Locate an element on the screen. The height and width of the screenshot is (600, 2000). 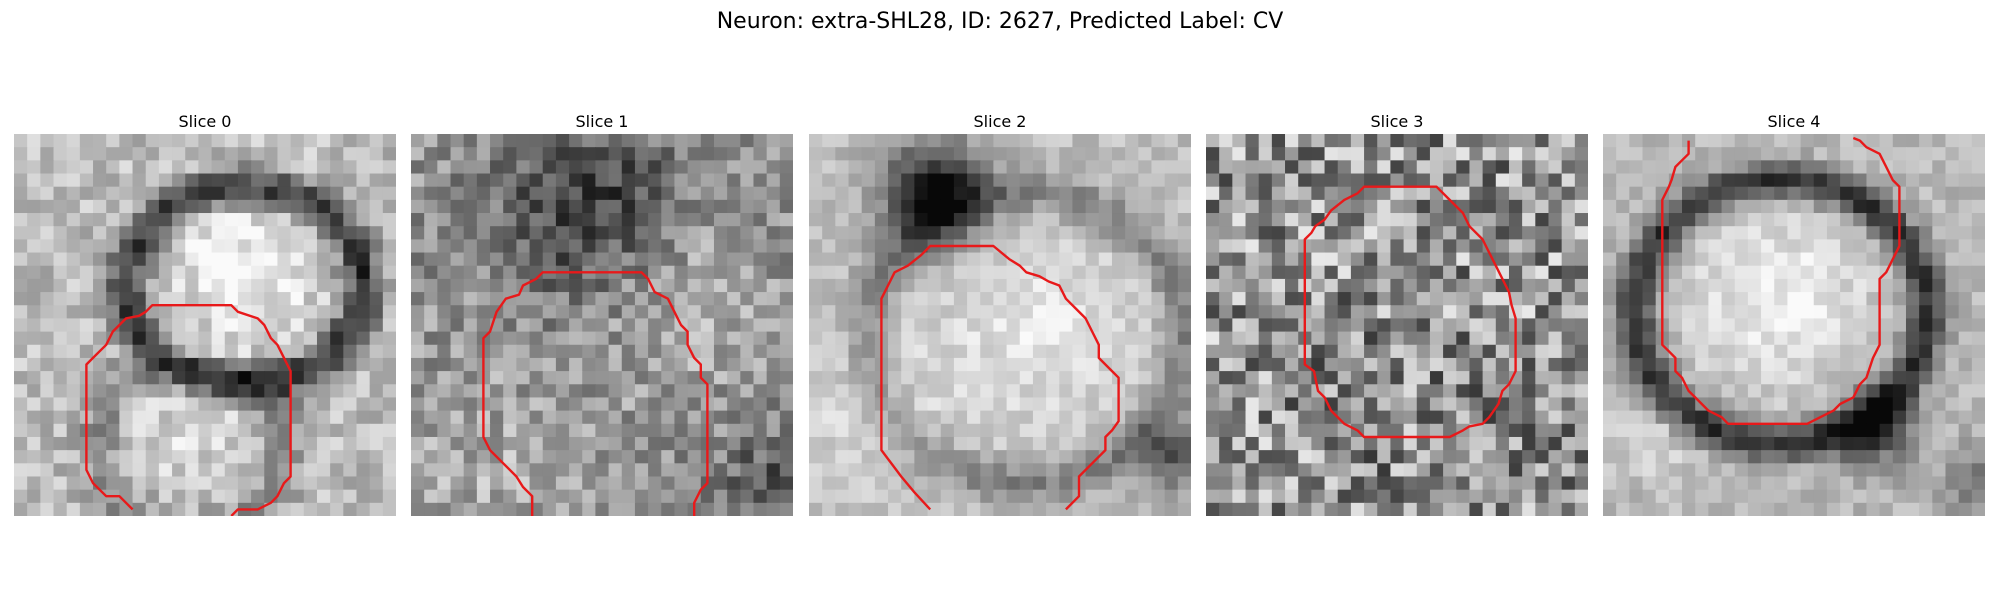
slice-title: Slice 0 is located at coordinates (205, 121).